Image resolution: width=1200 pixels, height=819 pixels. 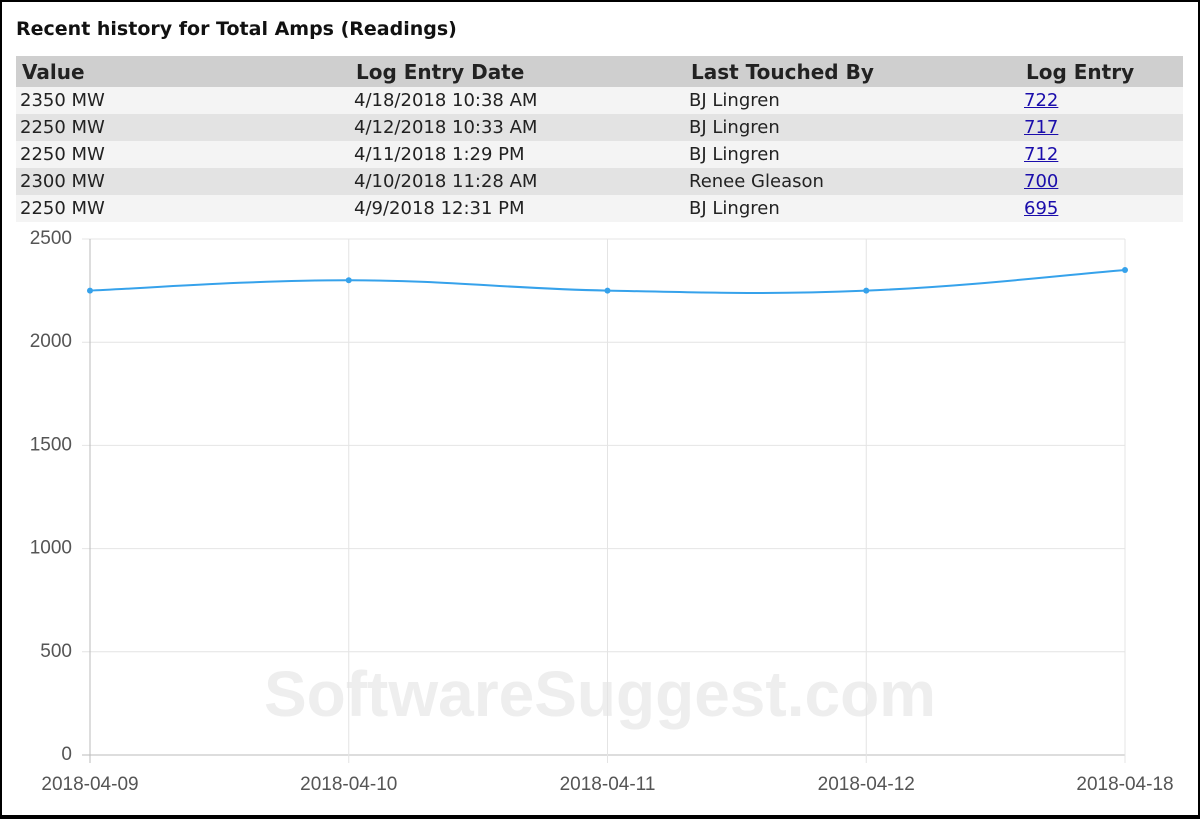 I want to click on table-cell: 4/18/2018 10:38 AM, so click(x=517, y=100).